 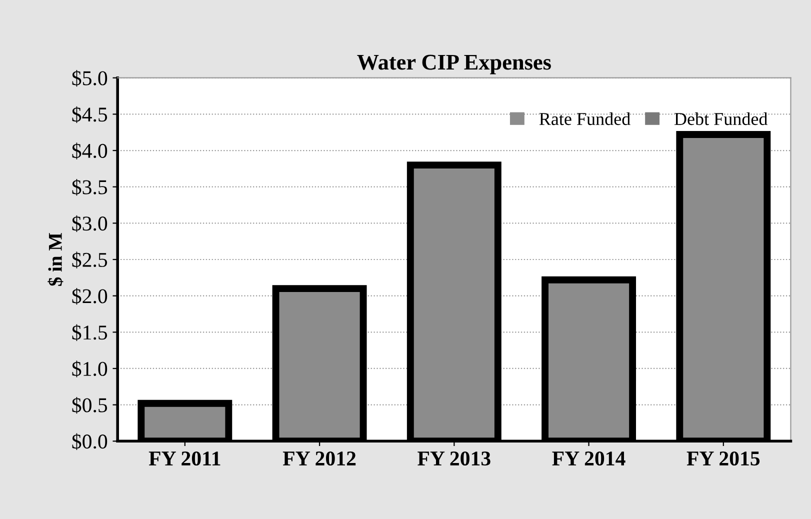 I want to click on x-tick-label: FY 2015, so click(x=723, y=458).